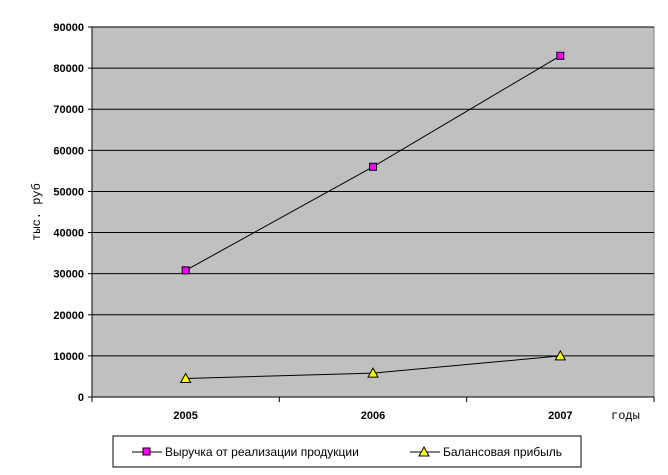  I want to click on x-axis-title: годы, so click(625, 416).